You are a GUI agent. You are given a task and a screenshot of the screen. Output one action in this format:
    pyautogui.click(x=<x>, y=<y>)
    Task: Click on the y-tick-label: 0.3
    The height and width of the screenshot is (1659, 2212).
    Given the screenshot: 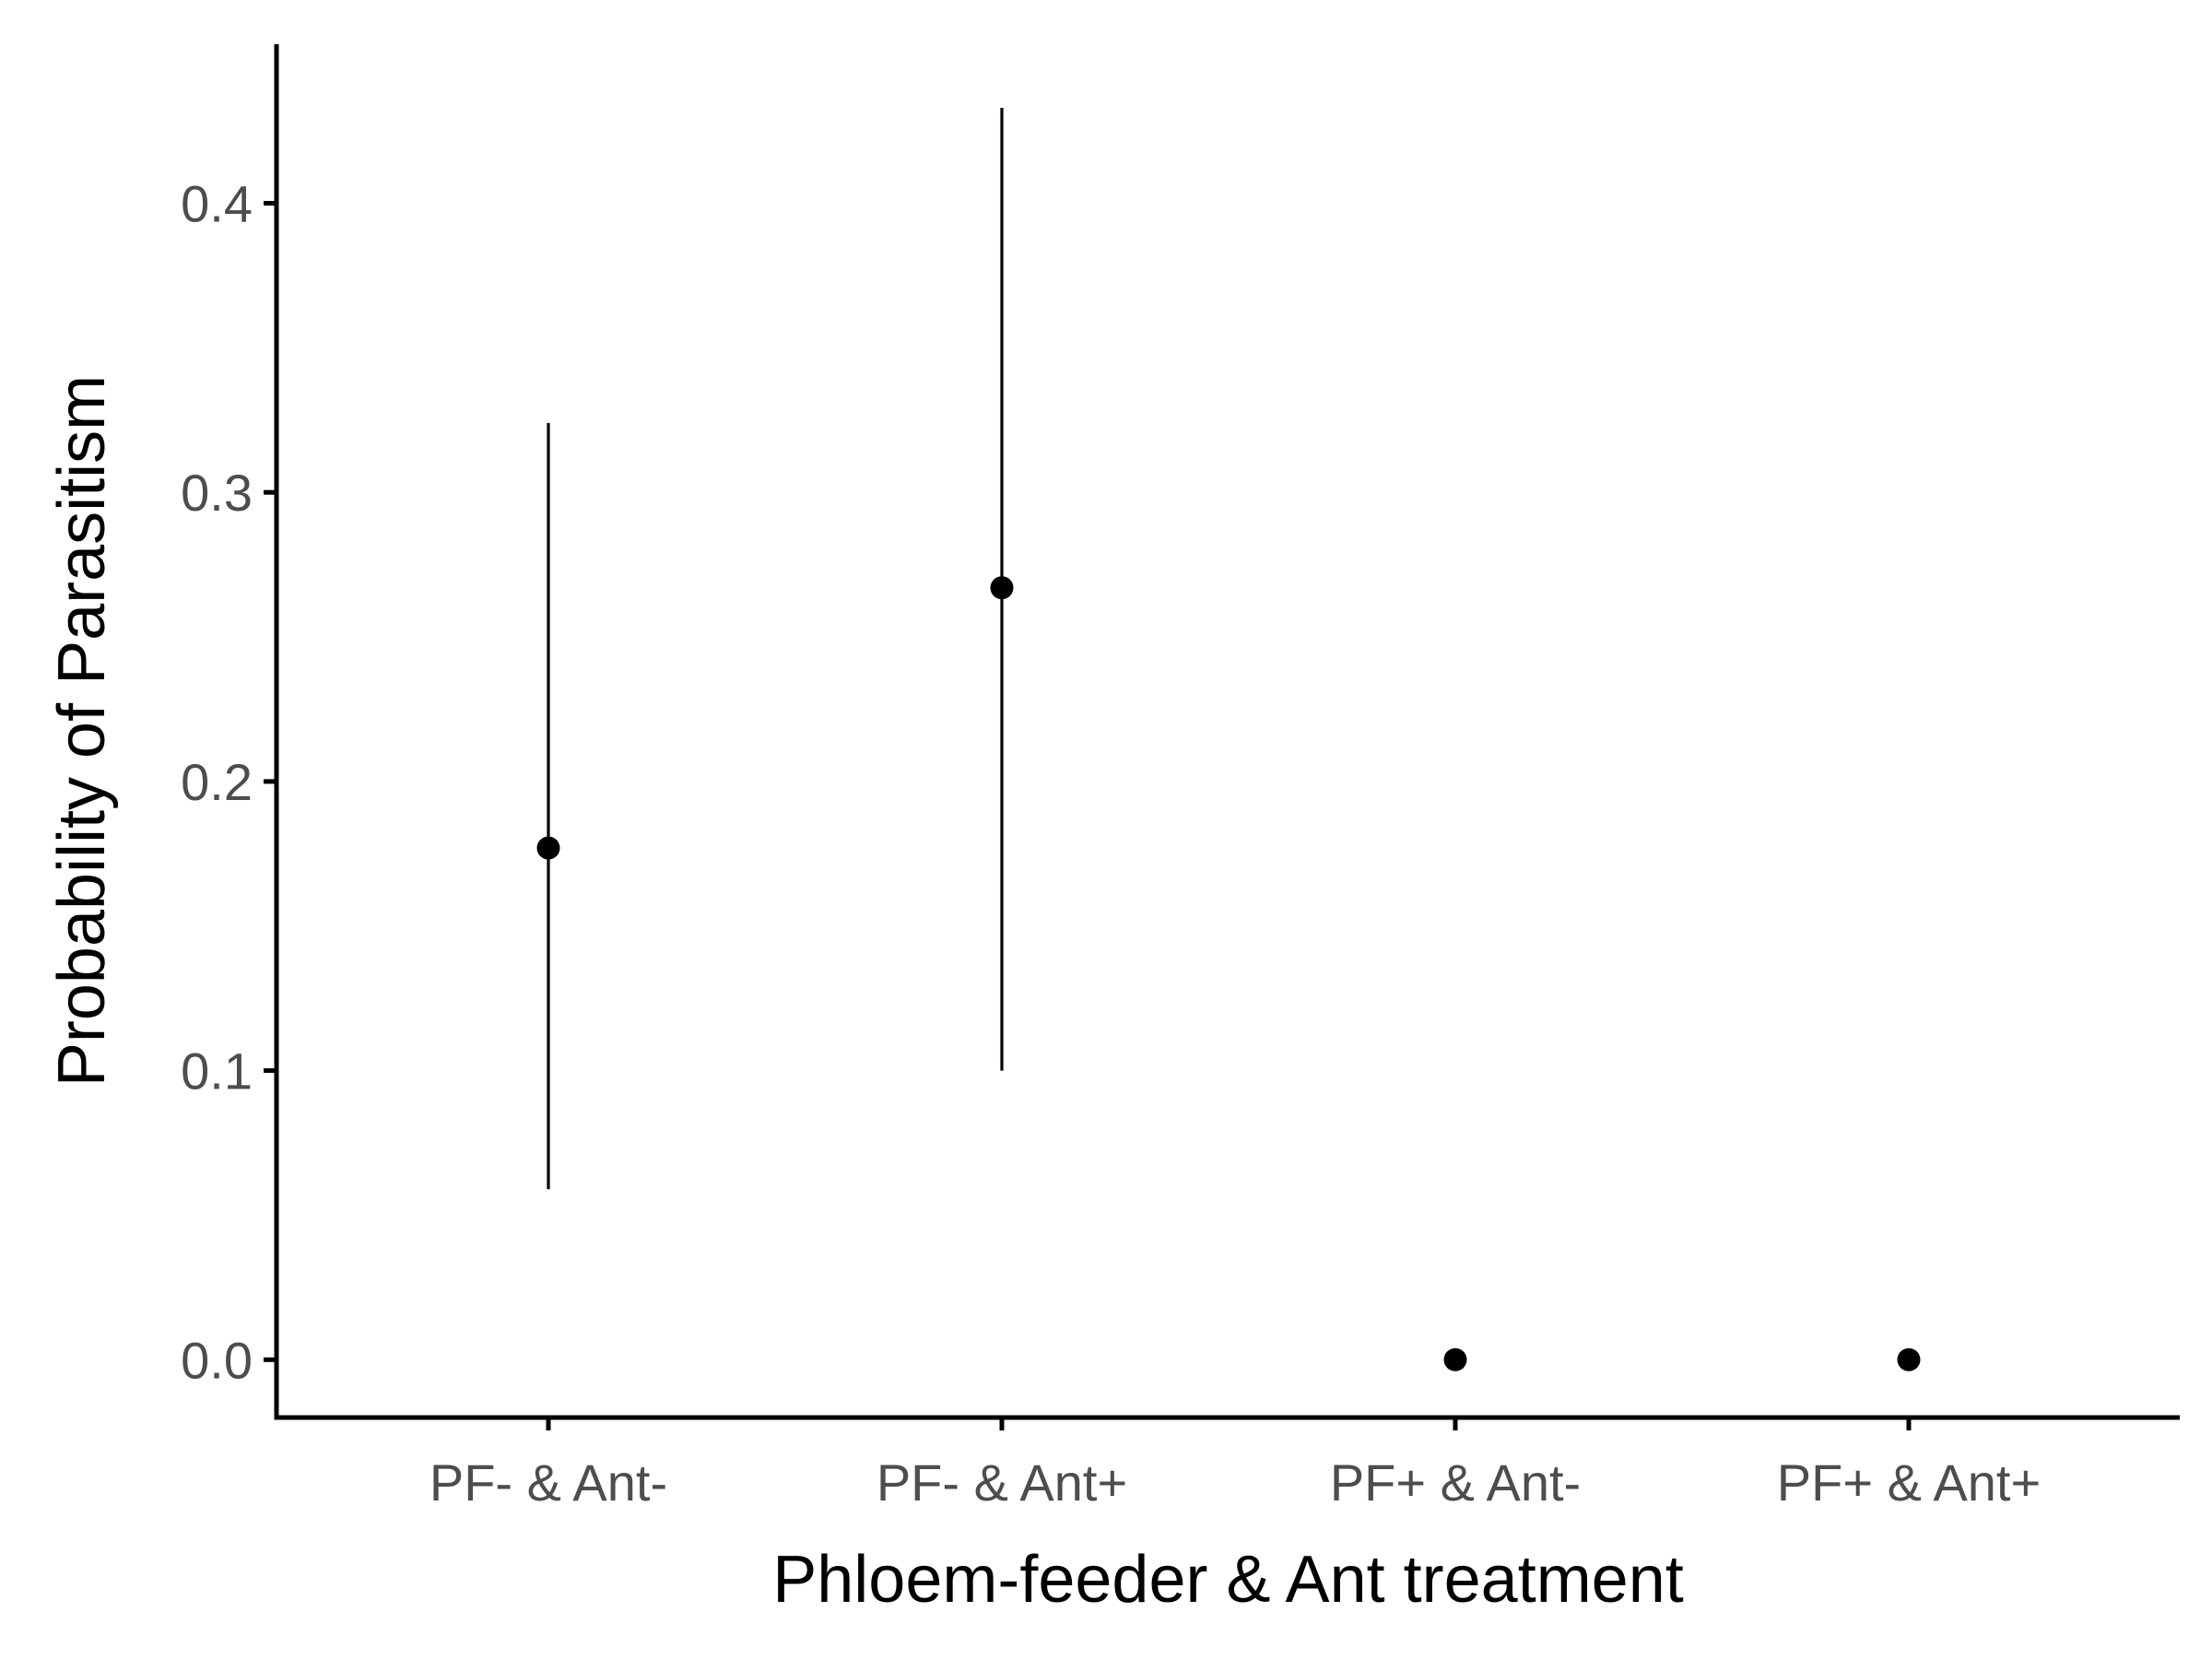 What is the action you would take?
    pyautogui.click(x=217, y=493)
    